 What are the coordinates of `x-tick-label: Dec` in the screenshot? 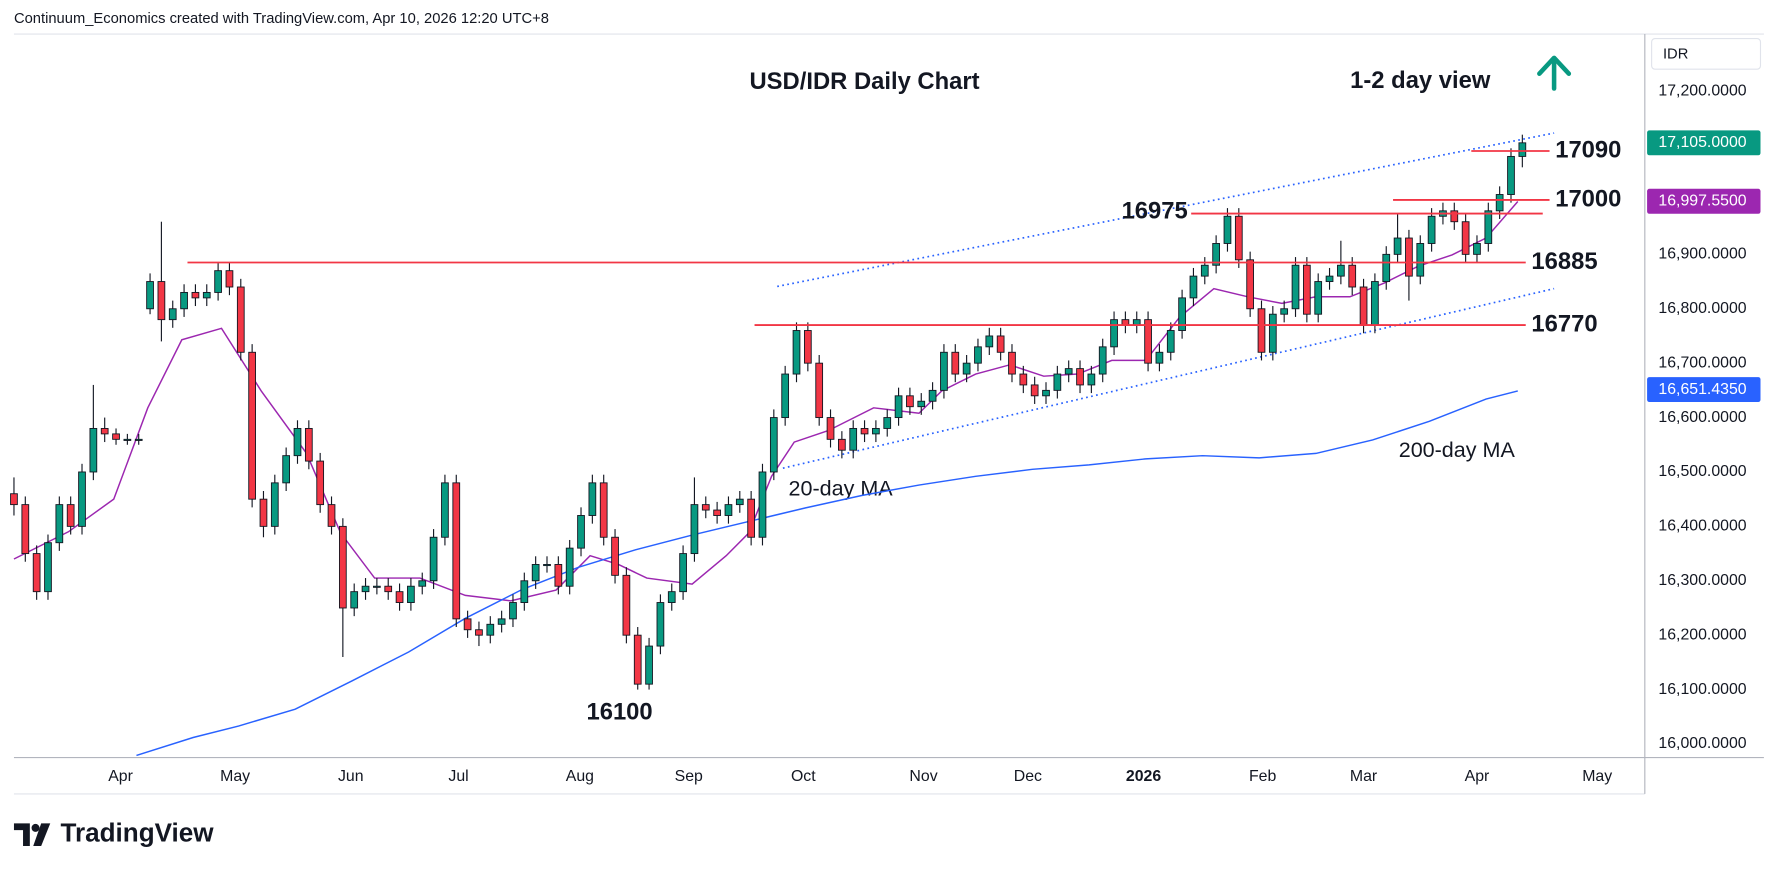 It's located at (1028, 776).